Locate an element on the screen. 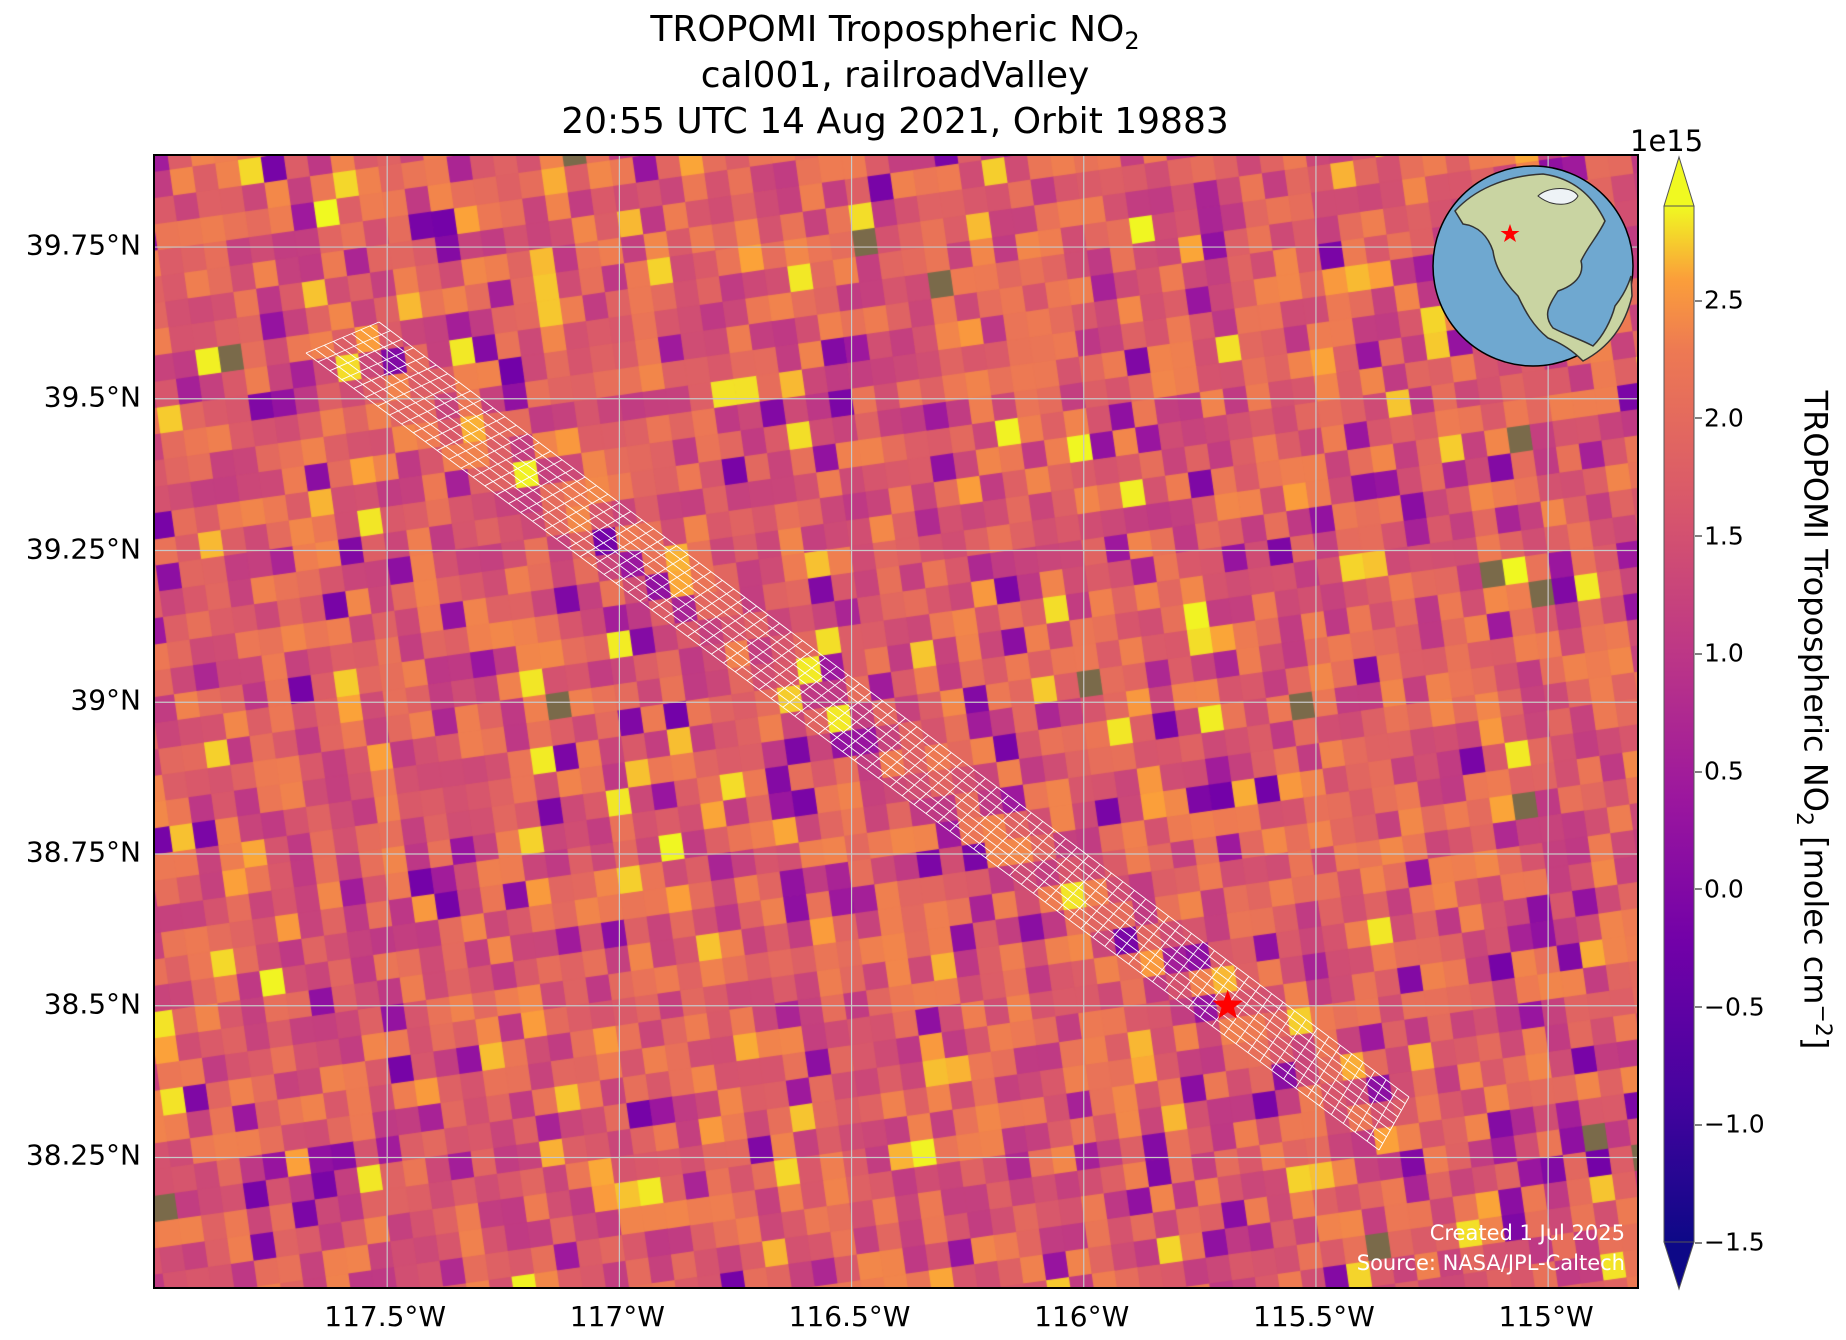 The width and height of the screenshot is (1846, 1340). globe-inset is located at coordinates (1533, 266).